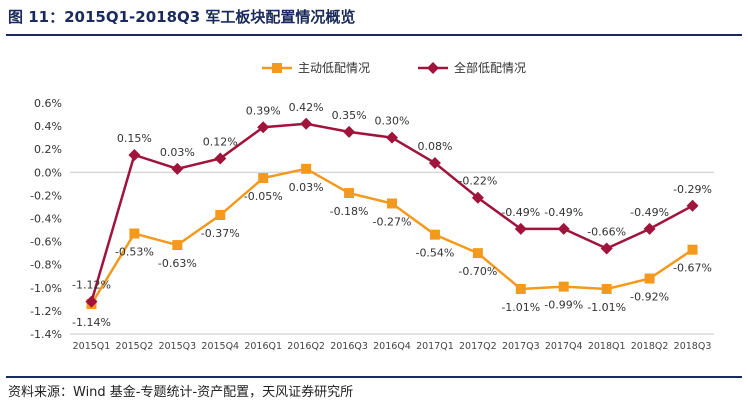 This screenshot has height=404, width=748. What do you see at coordinates (521, 346) in the screenshot?
I see `x-tick-label: 2017Q3` at bounding box center [521, 346].